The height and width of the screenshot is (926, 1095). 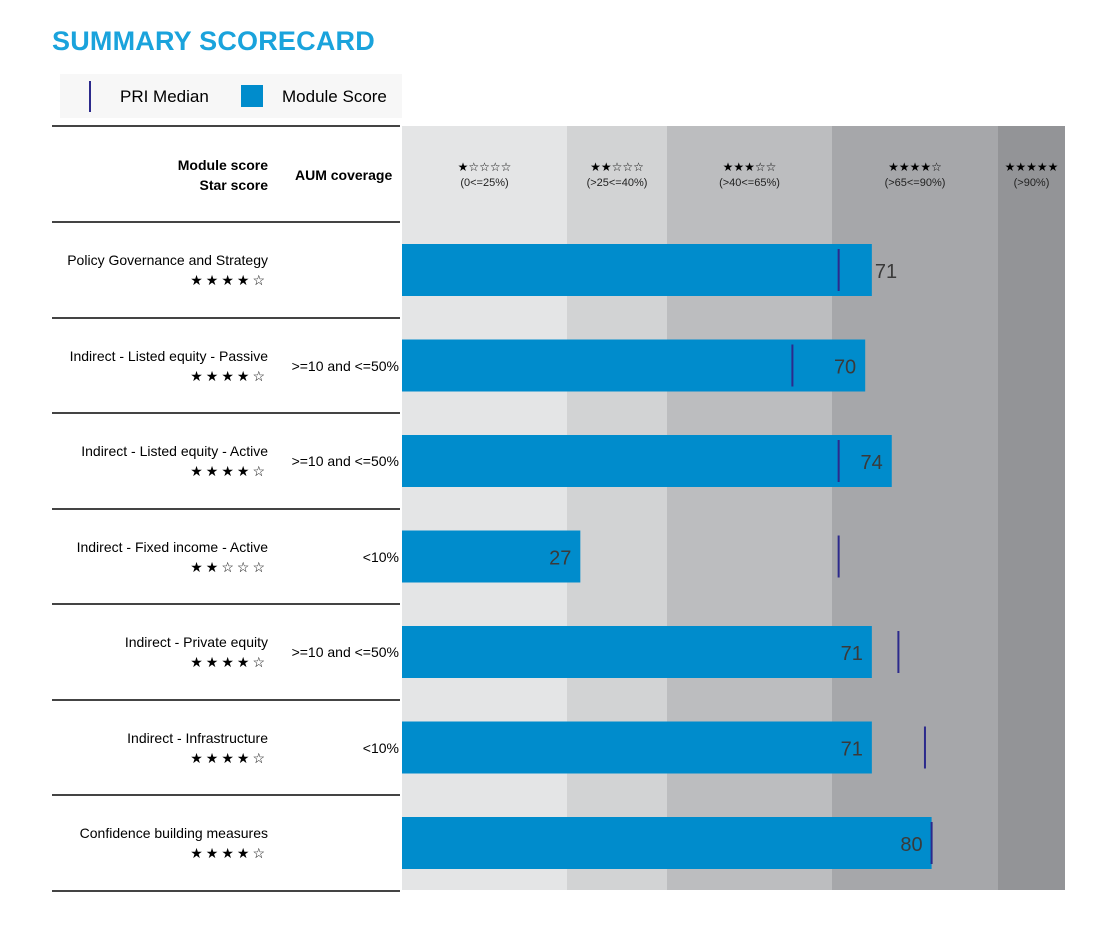 What do you see at coordinates (222, 165) in the screenshot?
I see `header-module-score: Module score` at bounding box center [222, 165].